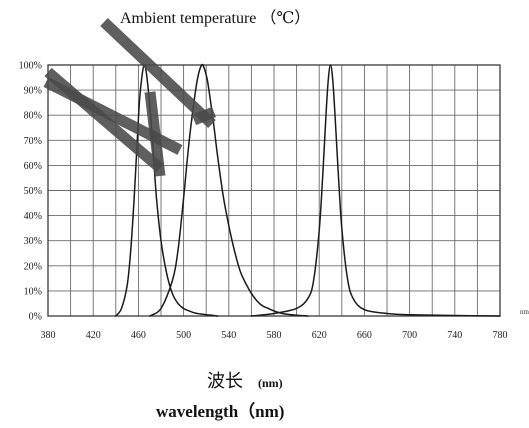 This screenshot has height=428, width=529. Describe the element at coordinates (183, 335) in the screenshot. I see `x-tick-label: 500` at that location.